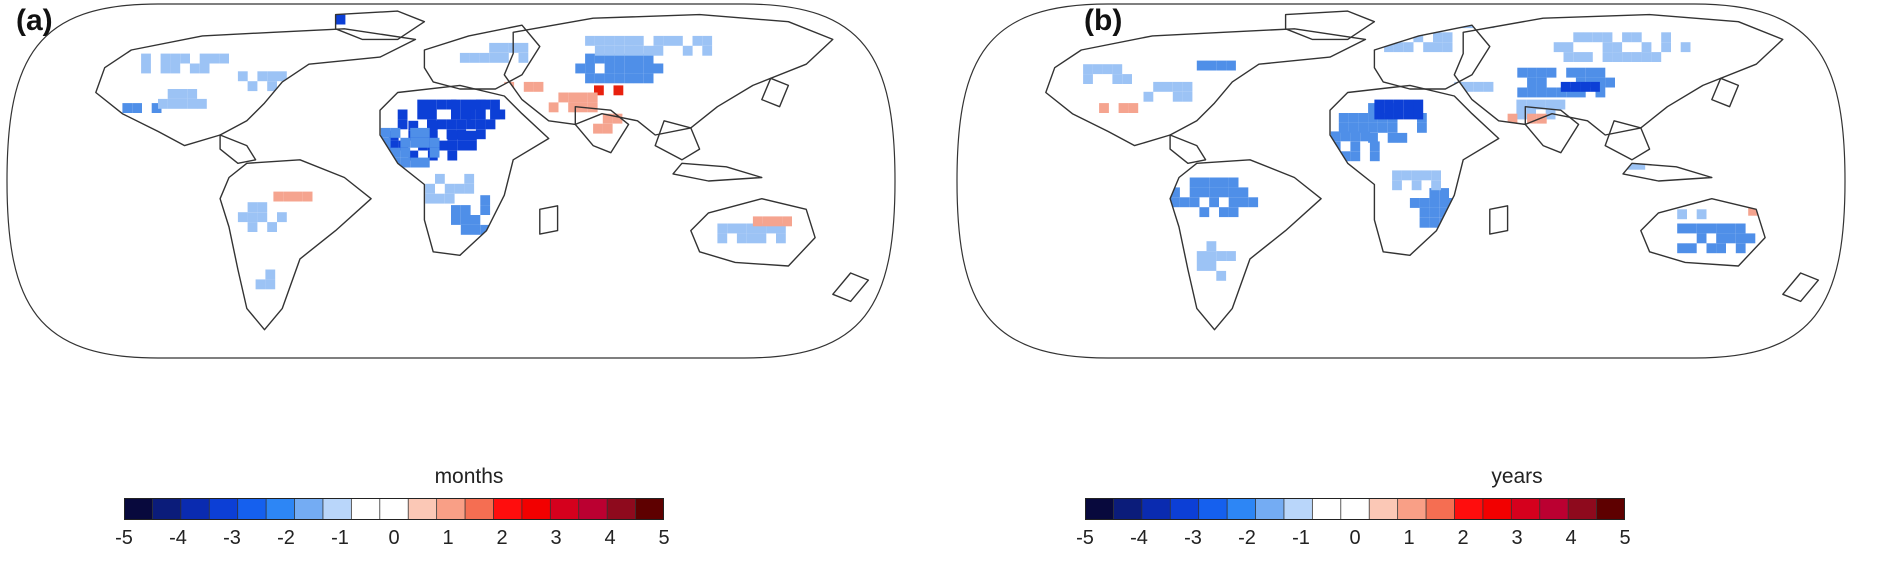 The width and height of the screenshot is (1894, 563). I want to click on colorbar-tick-label: -5, so click(124, 538).